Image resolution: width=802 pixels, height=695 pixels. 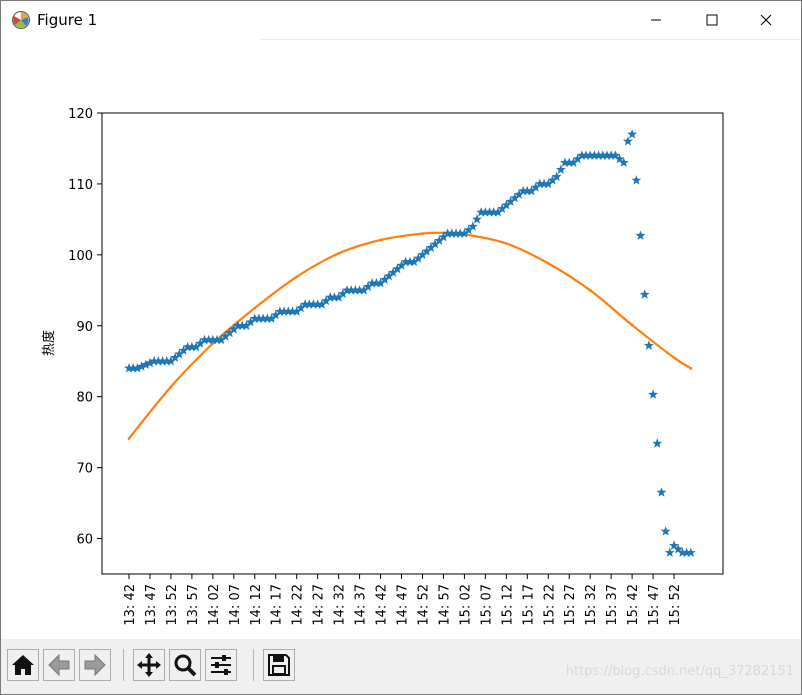 I want to click on save-button, so click(x=279, y=665).